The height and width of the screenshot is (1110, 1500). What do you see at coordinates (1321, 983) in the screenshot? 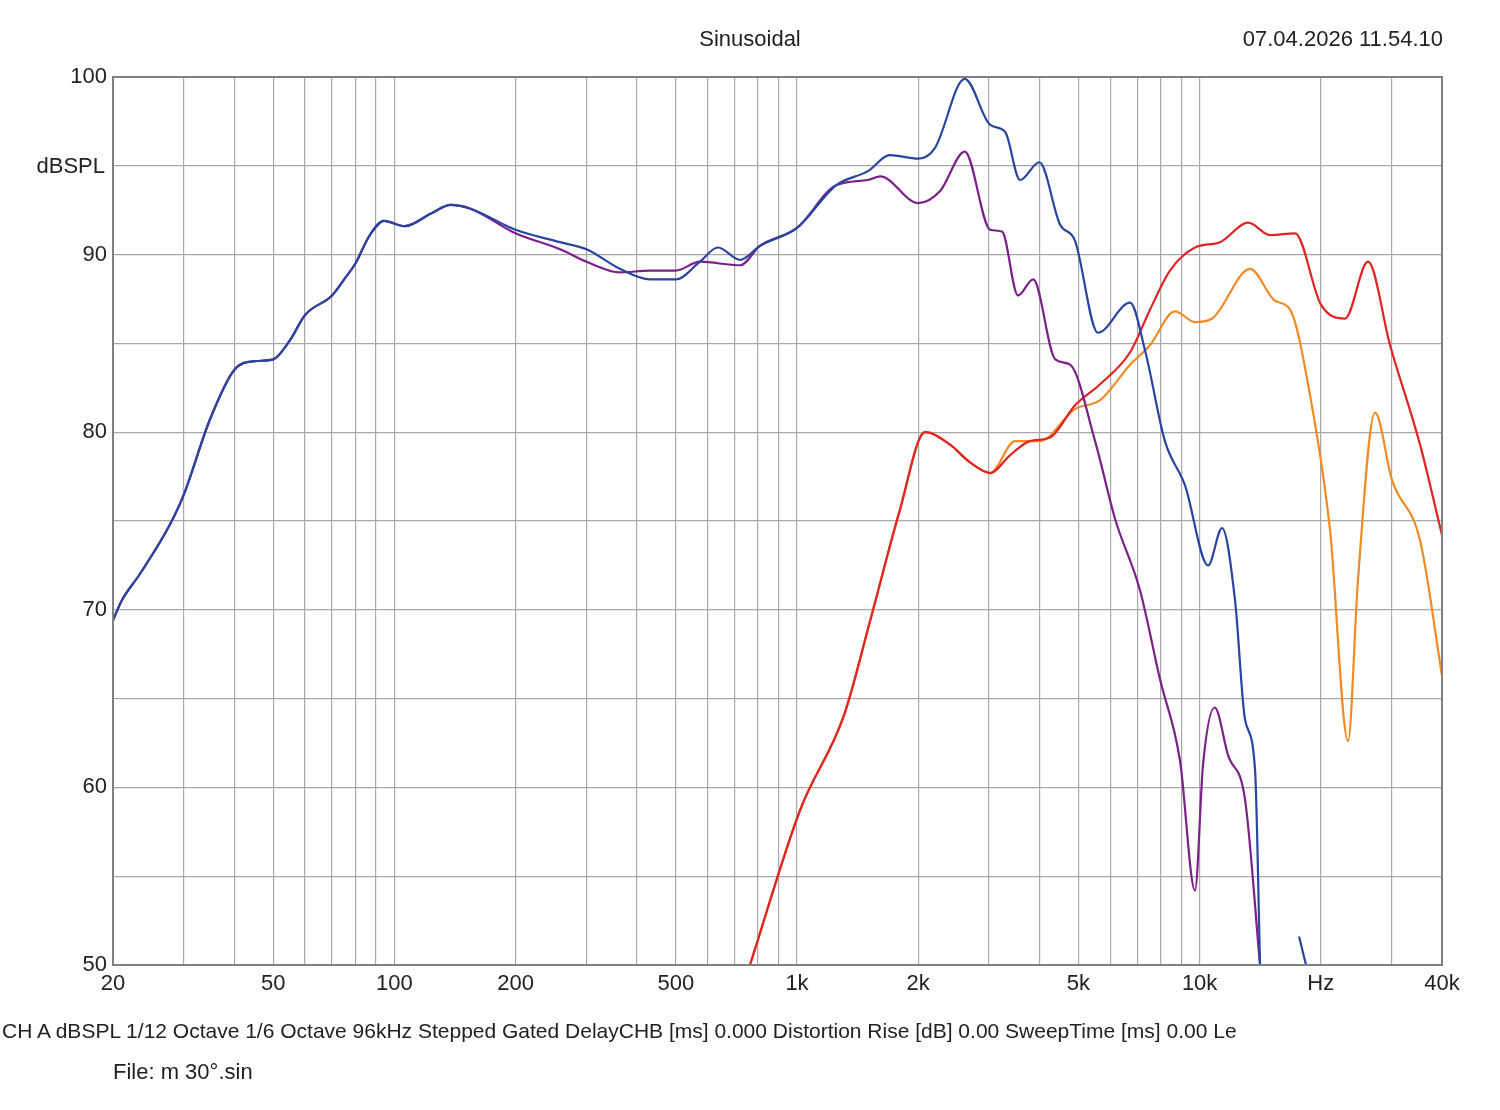
I see `x-tick-label: Hz` at bounding box center [1321, 983].